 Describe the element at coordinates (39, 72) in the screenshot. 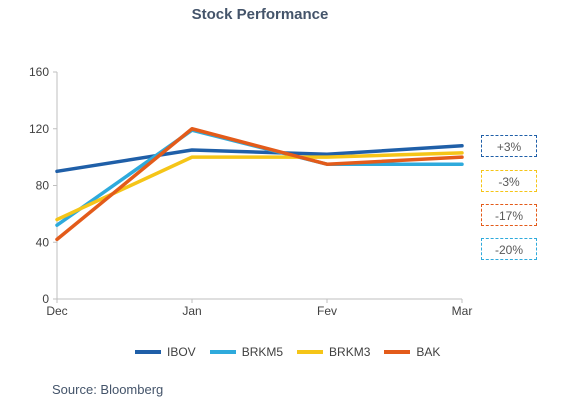

I see `y-tick-label: 160` at that location.